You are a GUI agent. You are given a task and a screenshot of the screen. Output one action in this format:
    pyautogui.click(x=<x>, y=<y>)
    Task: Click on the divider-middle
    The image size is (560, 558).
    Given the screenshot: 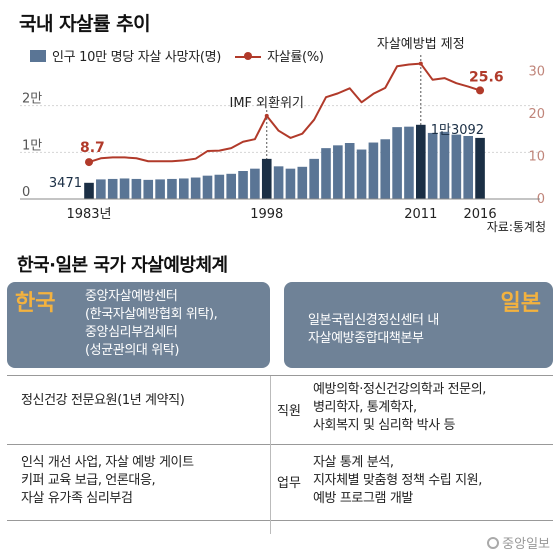 What is the action you would take?
    pyautogui.click(x=280, y=444)
    